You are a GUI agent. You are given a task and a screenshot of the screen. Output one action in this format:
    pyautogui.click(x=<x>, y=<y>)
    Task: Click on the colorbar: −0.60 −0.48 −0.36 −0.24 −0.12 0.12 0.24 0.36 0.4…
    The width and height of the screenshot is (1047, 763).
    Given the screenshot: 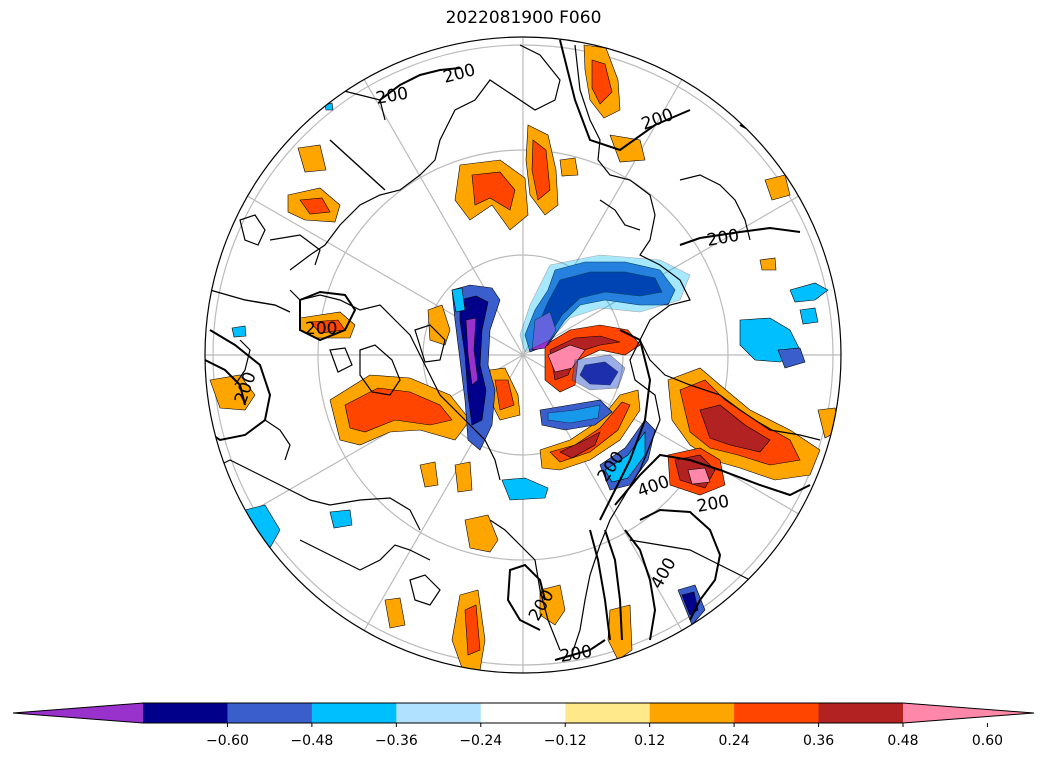 What is the action you would take?
    pyautogui.click(x=523, y=725)
    